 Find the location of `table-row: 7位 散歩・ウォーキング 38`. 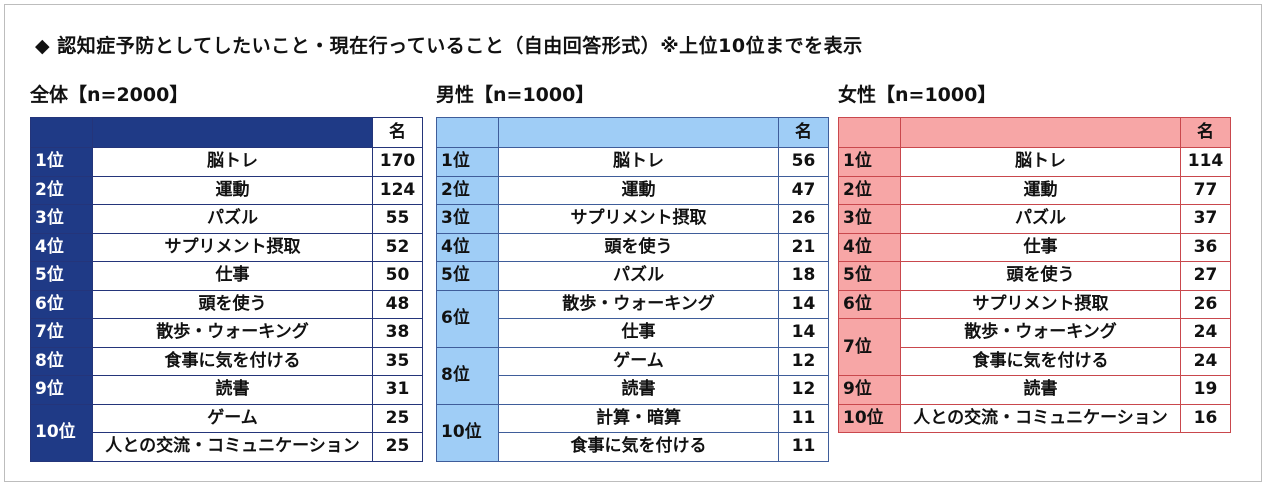

table-row: 7位 散歩・ウォーキング 38 is located at coordinates (226, 333).